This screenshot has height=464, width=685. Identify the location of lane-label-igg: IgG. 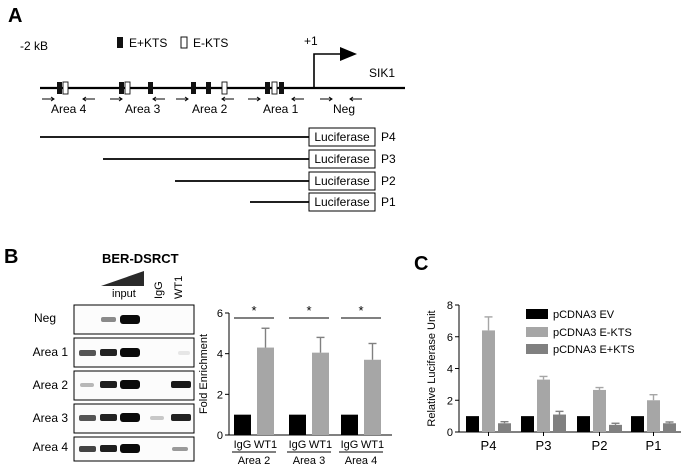
(159, 290).